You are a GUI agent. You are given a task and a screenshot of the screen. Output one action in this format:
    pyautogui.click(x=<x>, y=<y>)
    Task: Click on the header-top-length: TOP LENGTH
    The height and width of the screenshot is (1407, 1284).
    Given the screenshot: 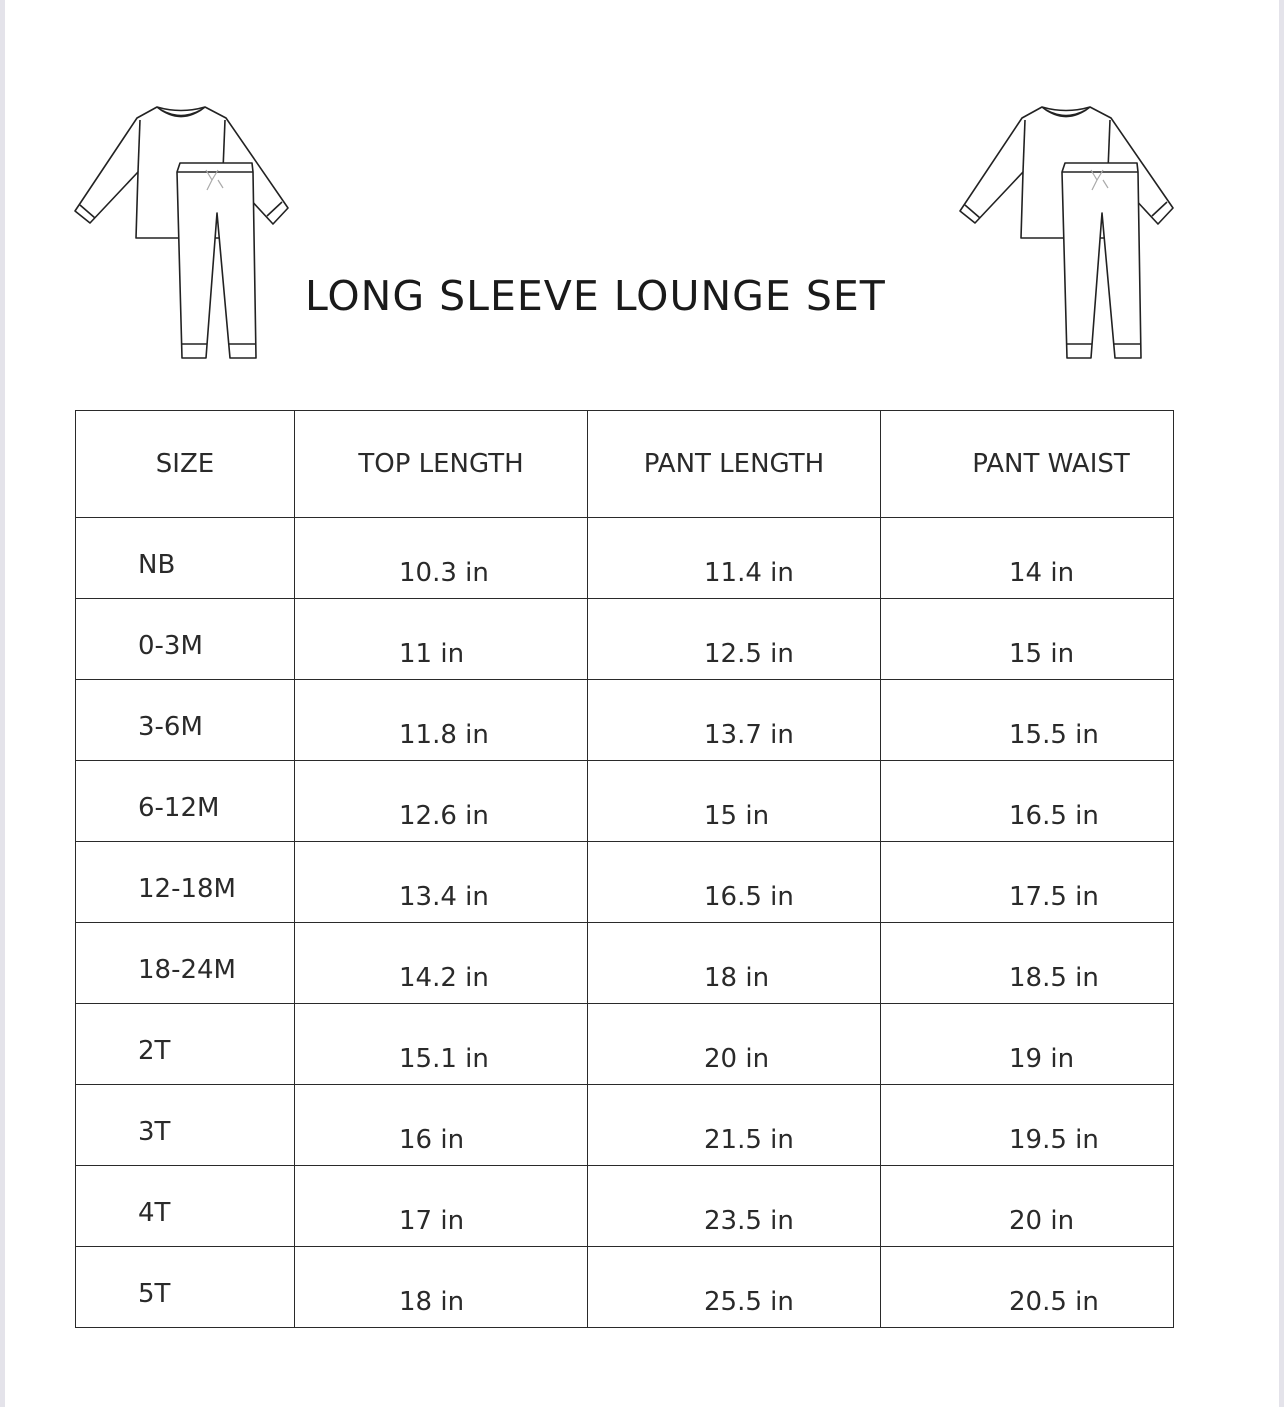 What is the action you would take?
    pyautogui.click(x=441, y=464)
    